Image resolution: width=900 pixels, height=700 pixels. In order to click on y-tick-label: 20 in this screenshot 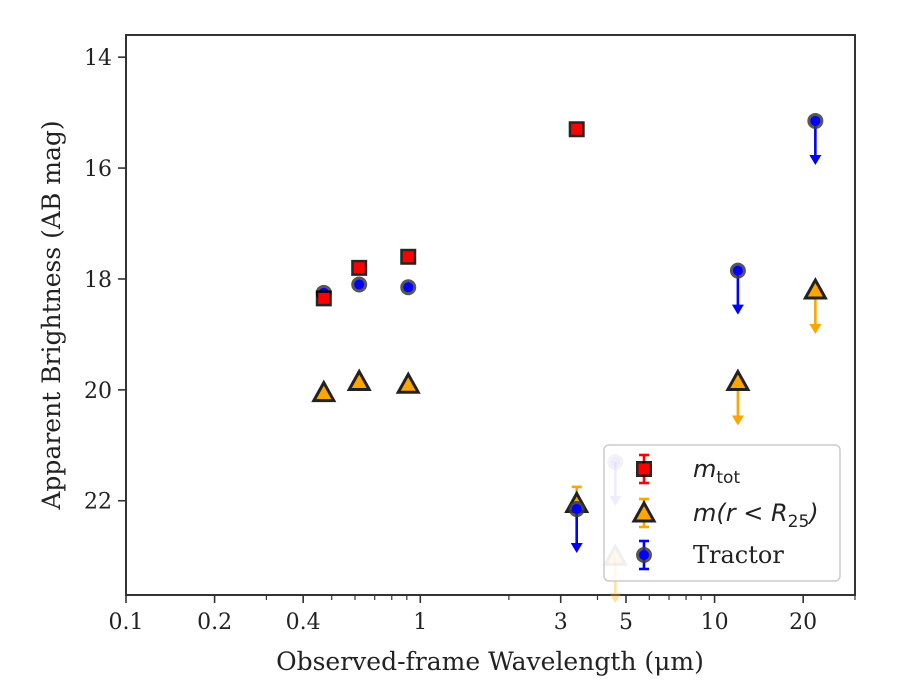, I will do `click(98, 391)`.